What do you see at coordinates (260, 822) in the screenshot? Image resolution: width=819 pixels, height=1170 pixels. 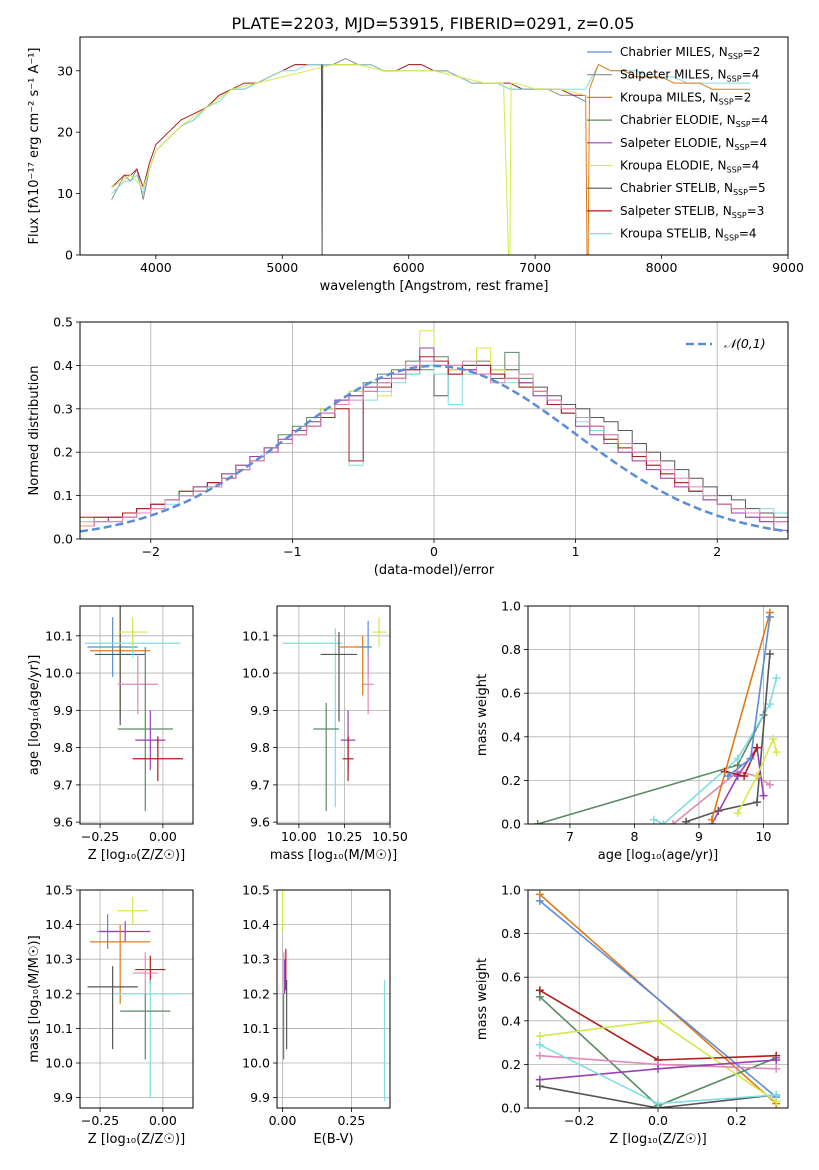 I see `y-tick-label: 9.6` at bounding box center [260, 822].